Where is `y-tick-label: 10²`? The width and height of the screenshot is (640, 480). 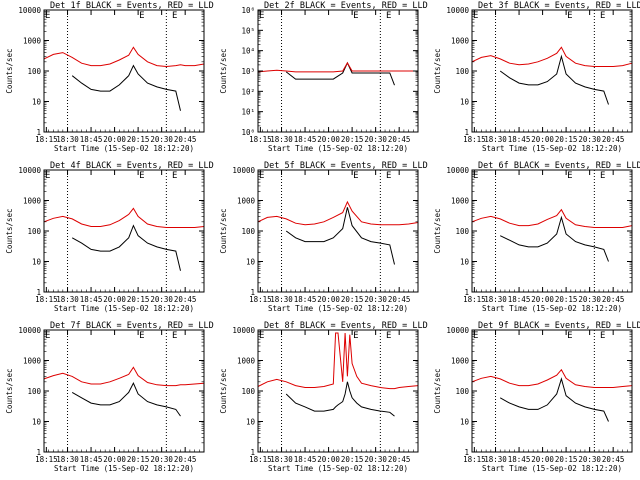 y-tick-label: 10² is located at coordinates (248, 91).